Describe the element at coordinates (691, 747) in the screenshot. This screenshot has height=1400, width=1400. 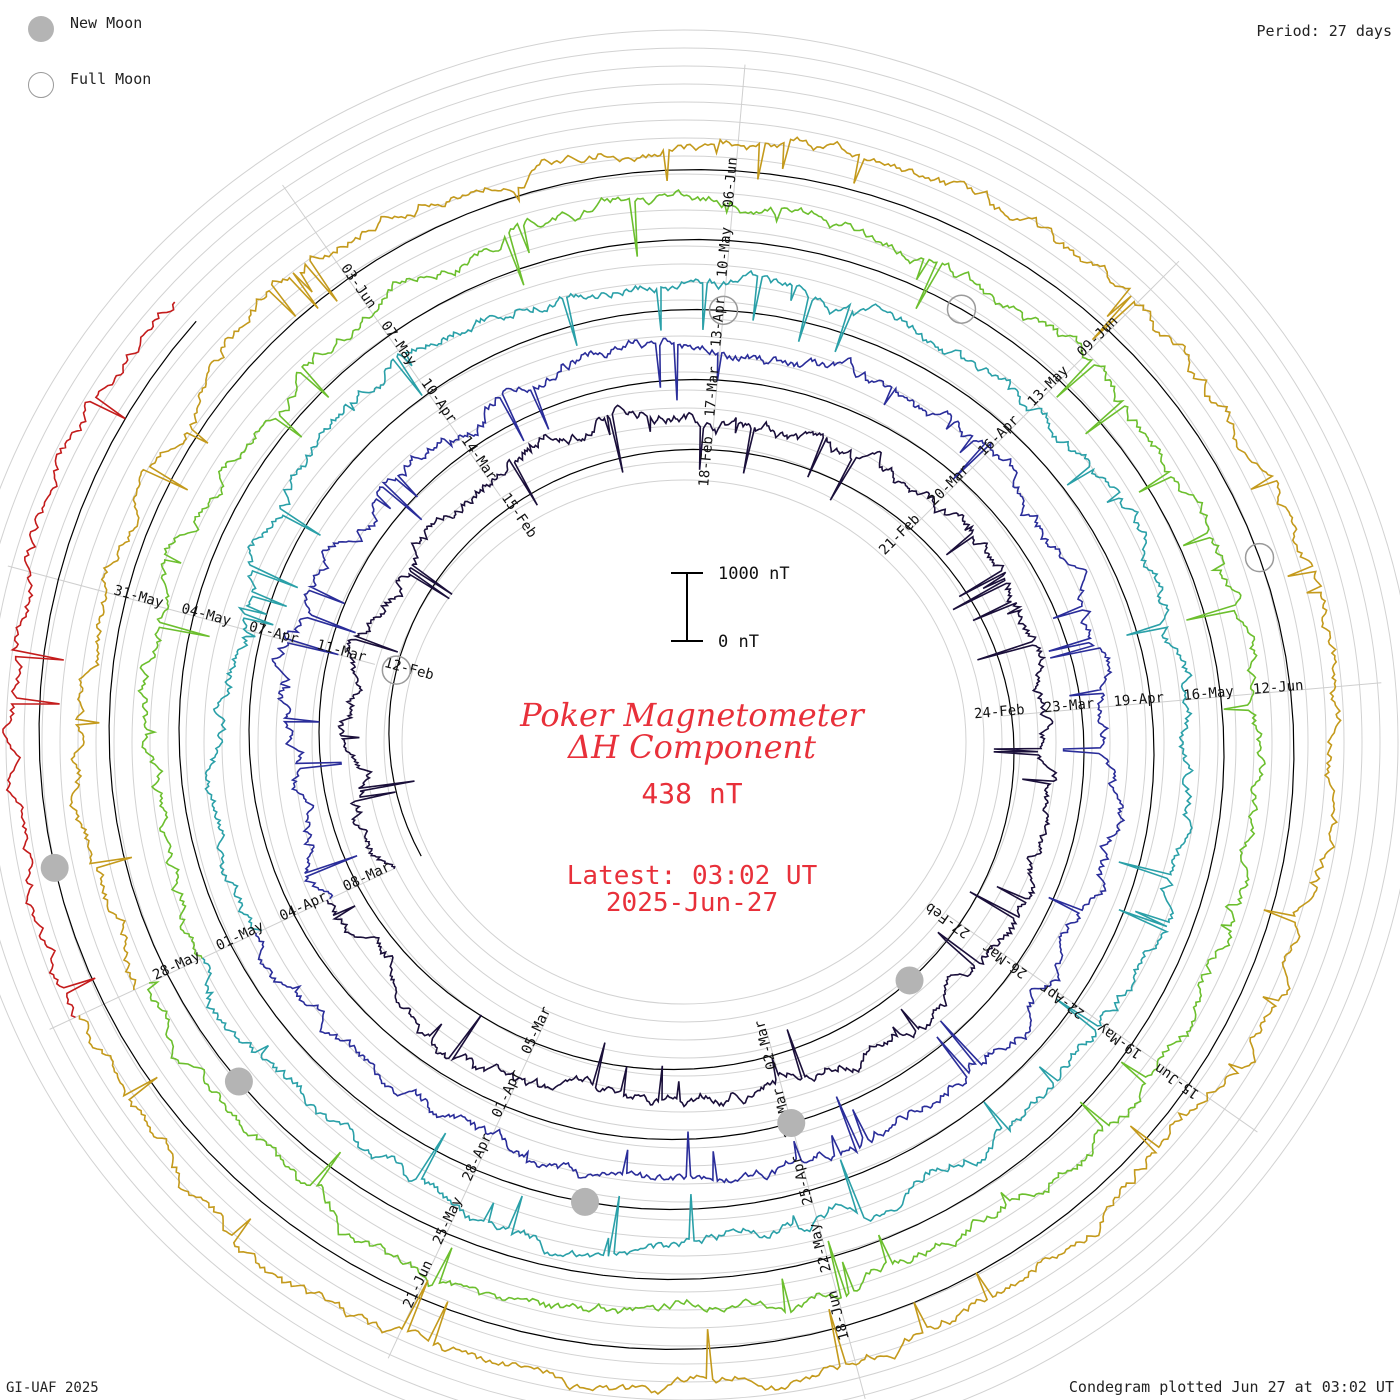
I see `title-line2: ΔH Component` at that location.